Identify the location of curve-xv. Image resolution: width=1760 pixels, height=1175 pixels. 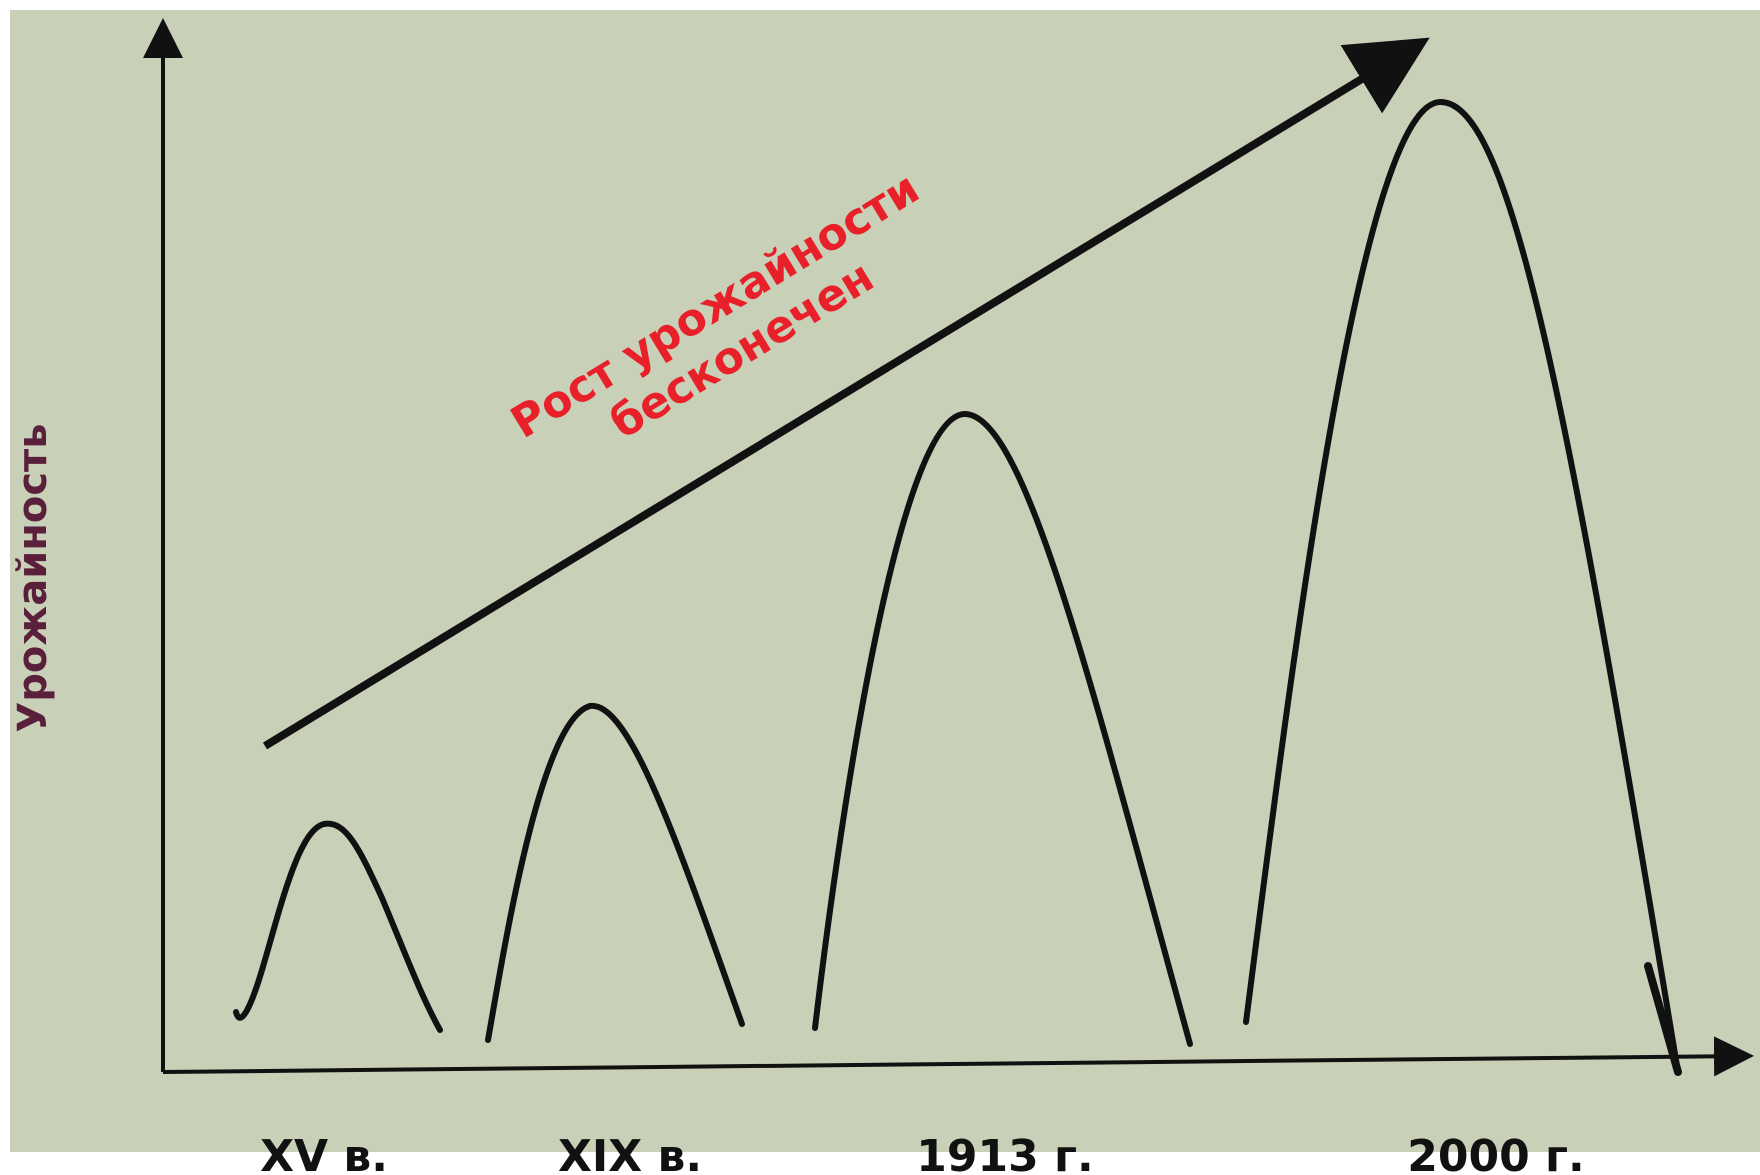
(338, 926).